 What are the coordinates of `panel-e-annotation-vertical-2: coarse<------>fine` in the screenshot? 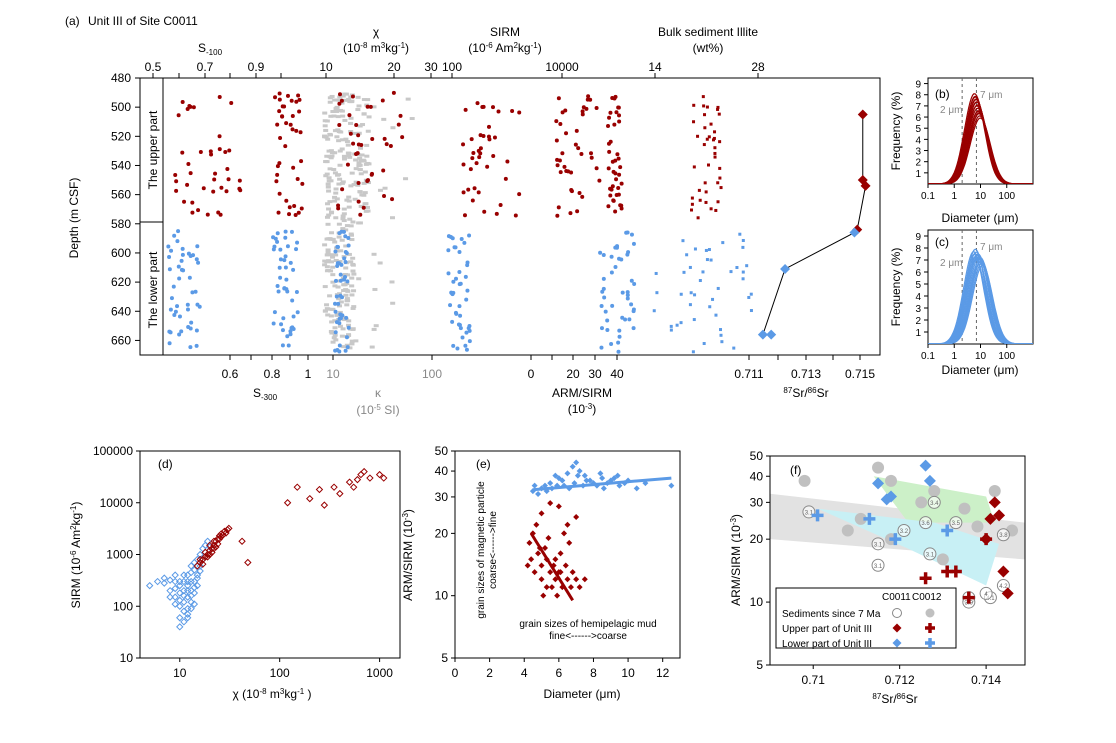 It's located at (493, 550).